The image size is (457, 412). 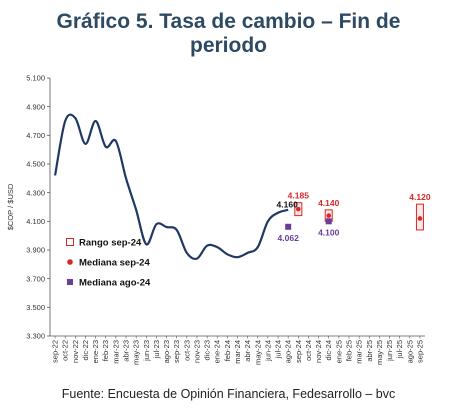 What do you see at coordinates (338, 351) in the screenshot?
I see `x-tick-label: ene-25` at bounding box center [338, 351].